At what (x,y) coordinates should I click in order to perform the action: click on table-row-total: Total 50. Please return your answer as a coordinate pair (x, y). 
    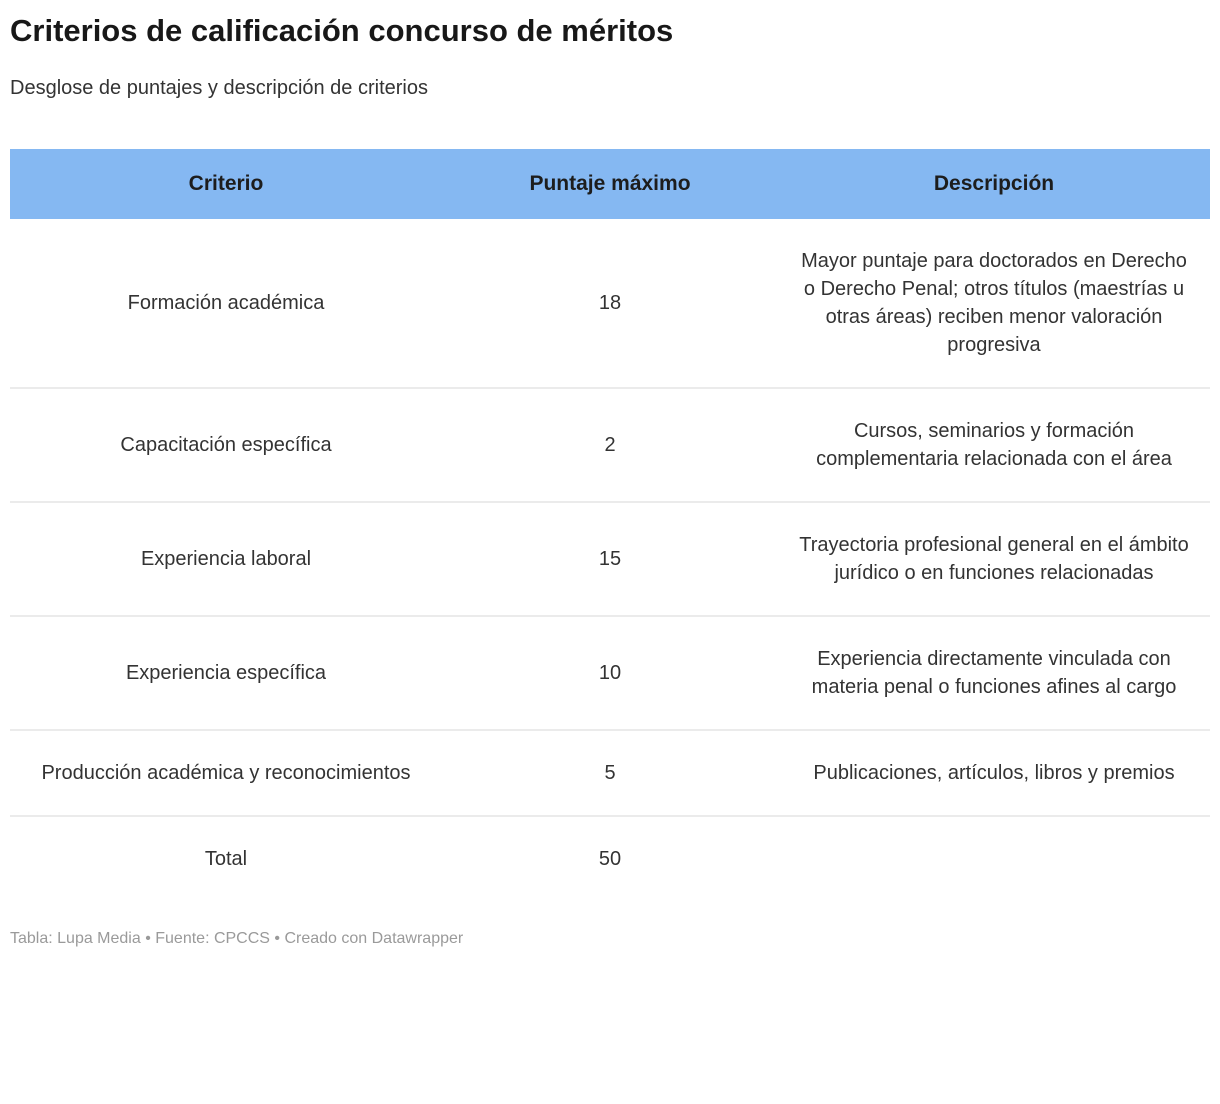
    Looking at the image, I should click on (610, 858).